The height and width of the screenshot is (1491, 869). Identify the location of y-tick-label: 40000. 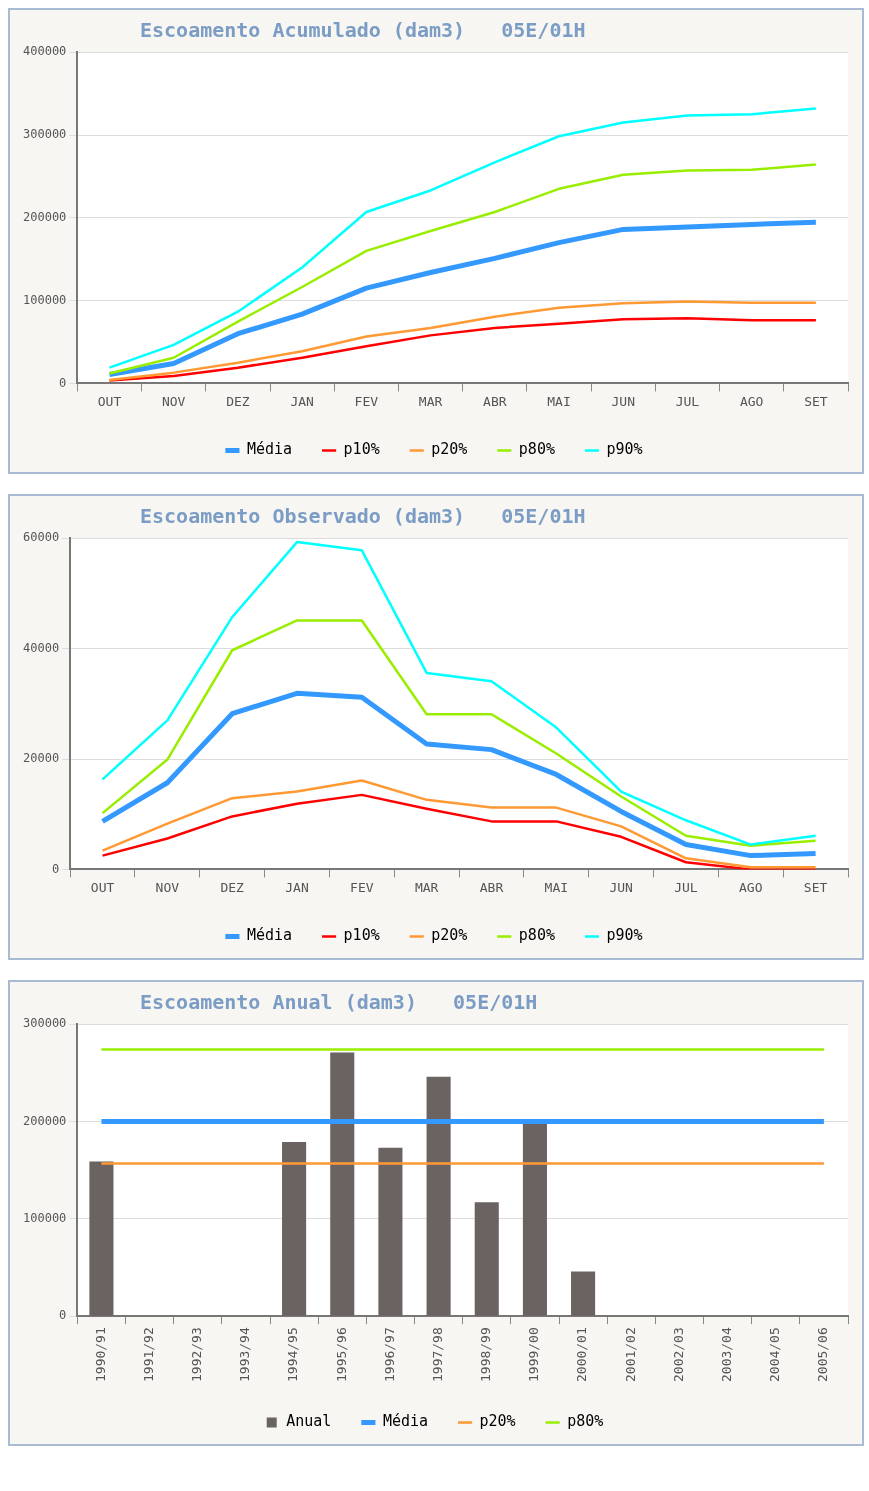
(41, 647).